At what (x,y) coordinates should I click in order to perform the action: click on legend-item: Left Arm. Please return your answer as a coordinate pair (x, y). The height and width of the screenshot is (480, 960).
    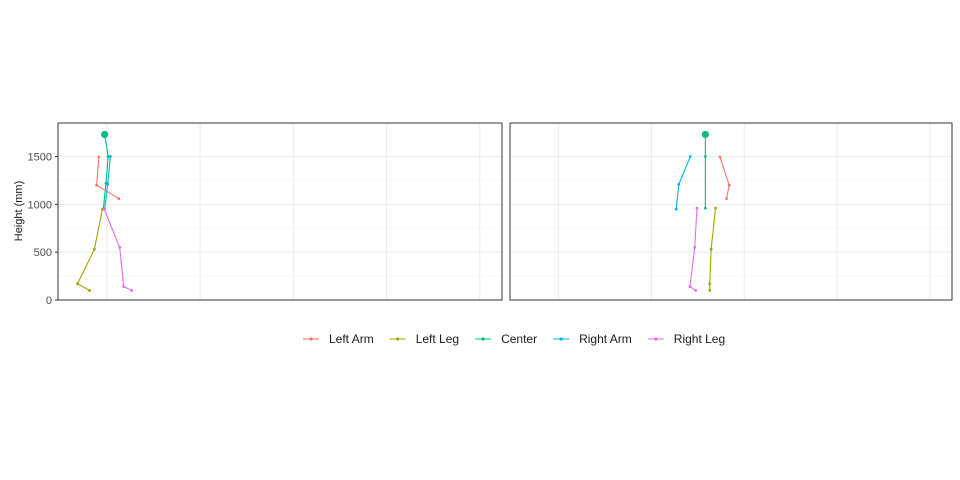
    Looking at the image, I should click on (338, 339).